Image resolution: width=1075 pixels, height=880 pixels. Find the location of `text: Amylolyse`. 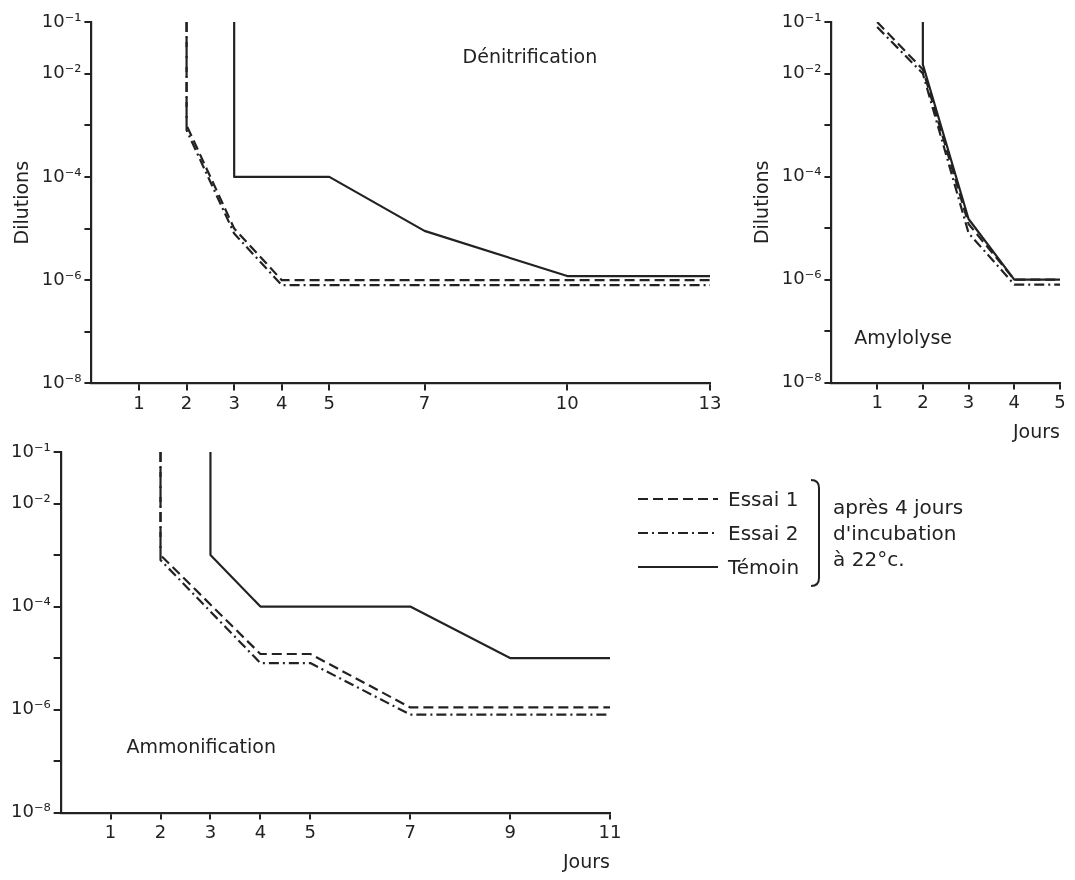

text: Amylolyse is located at coordinates (903, 337).